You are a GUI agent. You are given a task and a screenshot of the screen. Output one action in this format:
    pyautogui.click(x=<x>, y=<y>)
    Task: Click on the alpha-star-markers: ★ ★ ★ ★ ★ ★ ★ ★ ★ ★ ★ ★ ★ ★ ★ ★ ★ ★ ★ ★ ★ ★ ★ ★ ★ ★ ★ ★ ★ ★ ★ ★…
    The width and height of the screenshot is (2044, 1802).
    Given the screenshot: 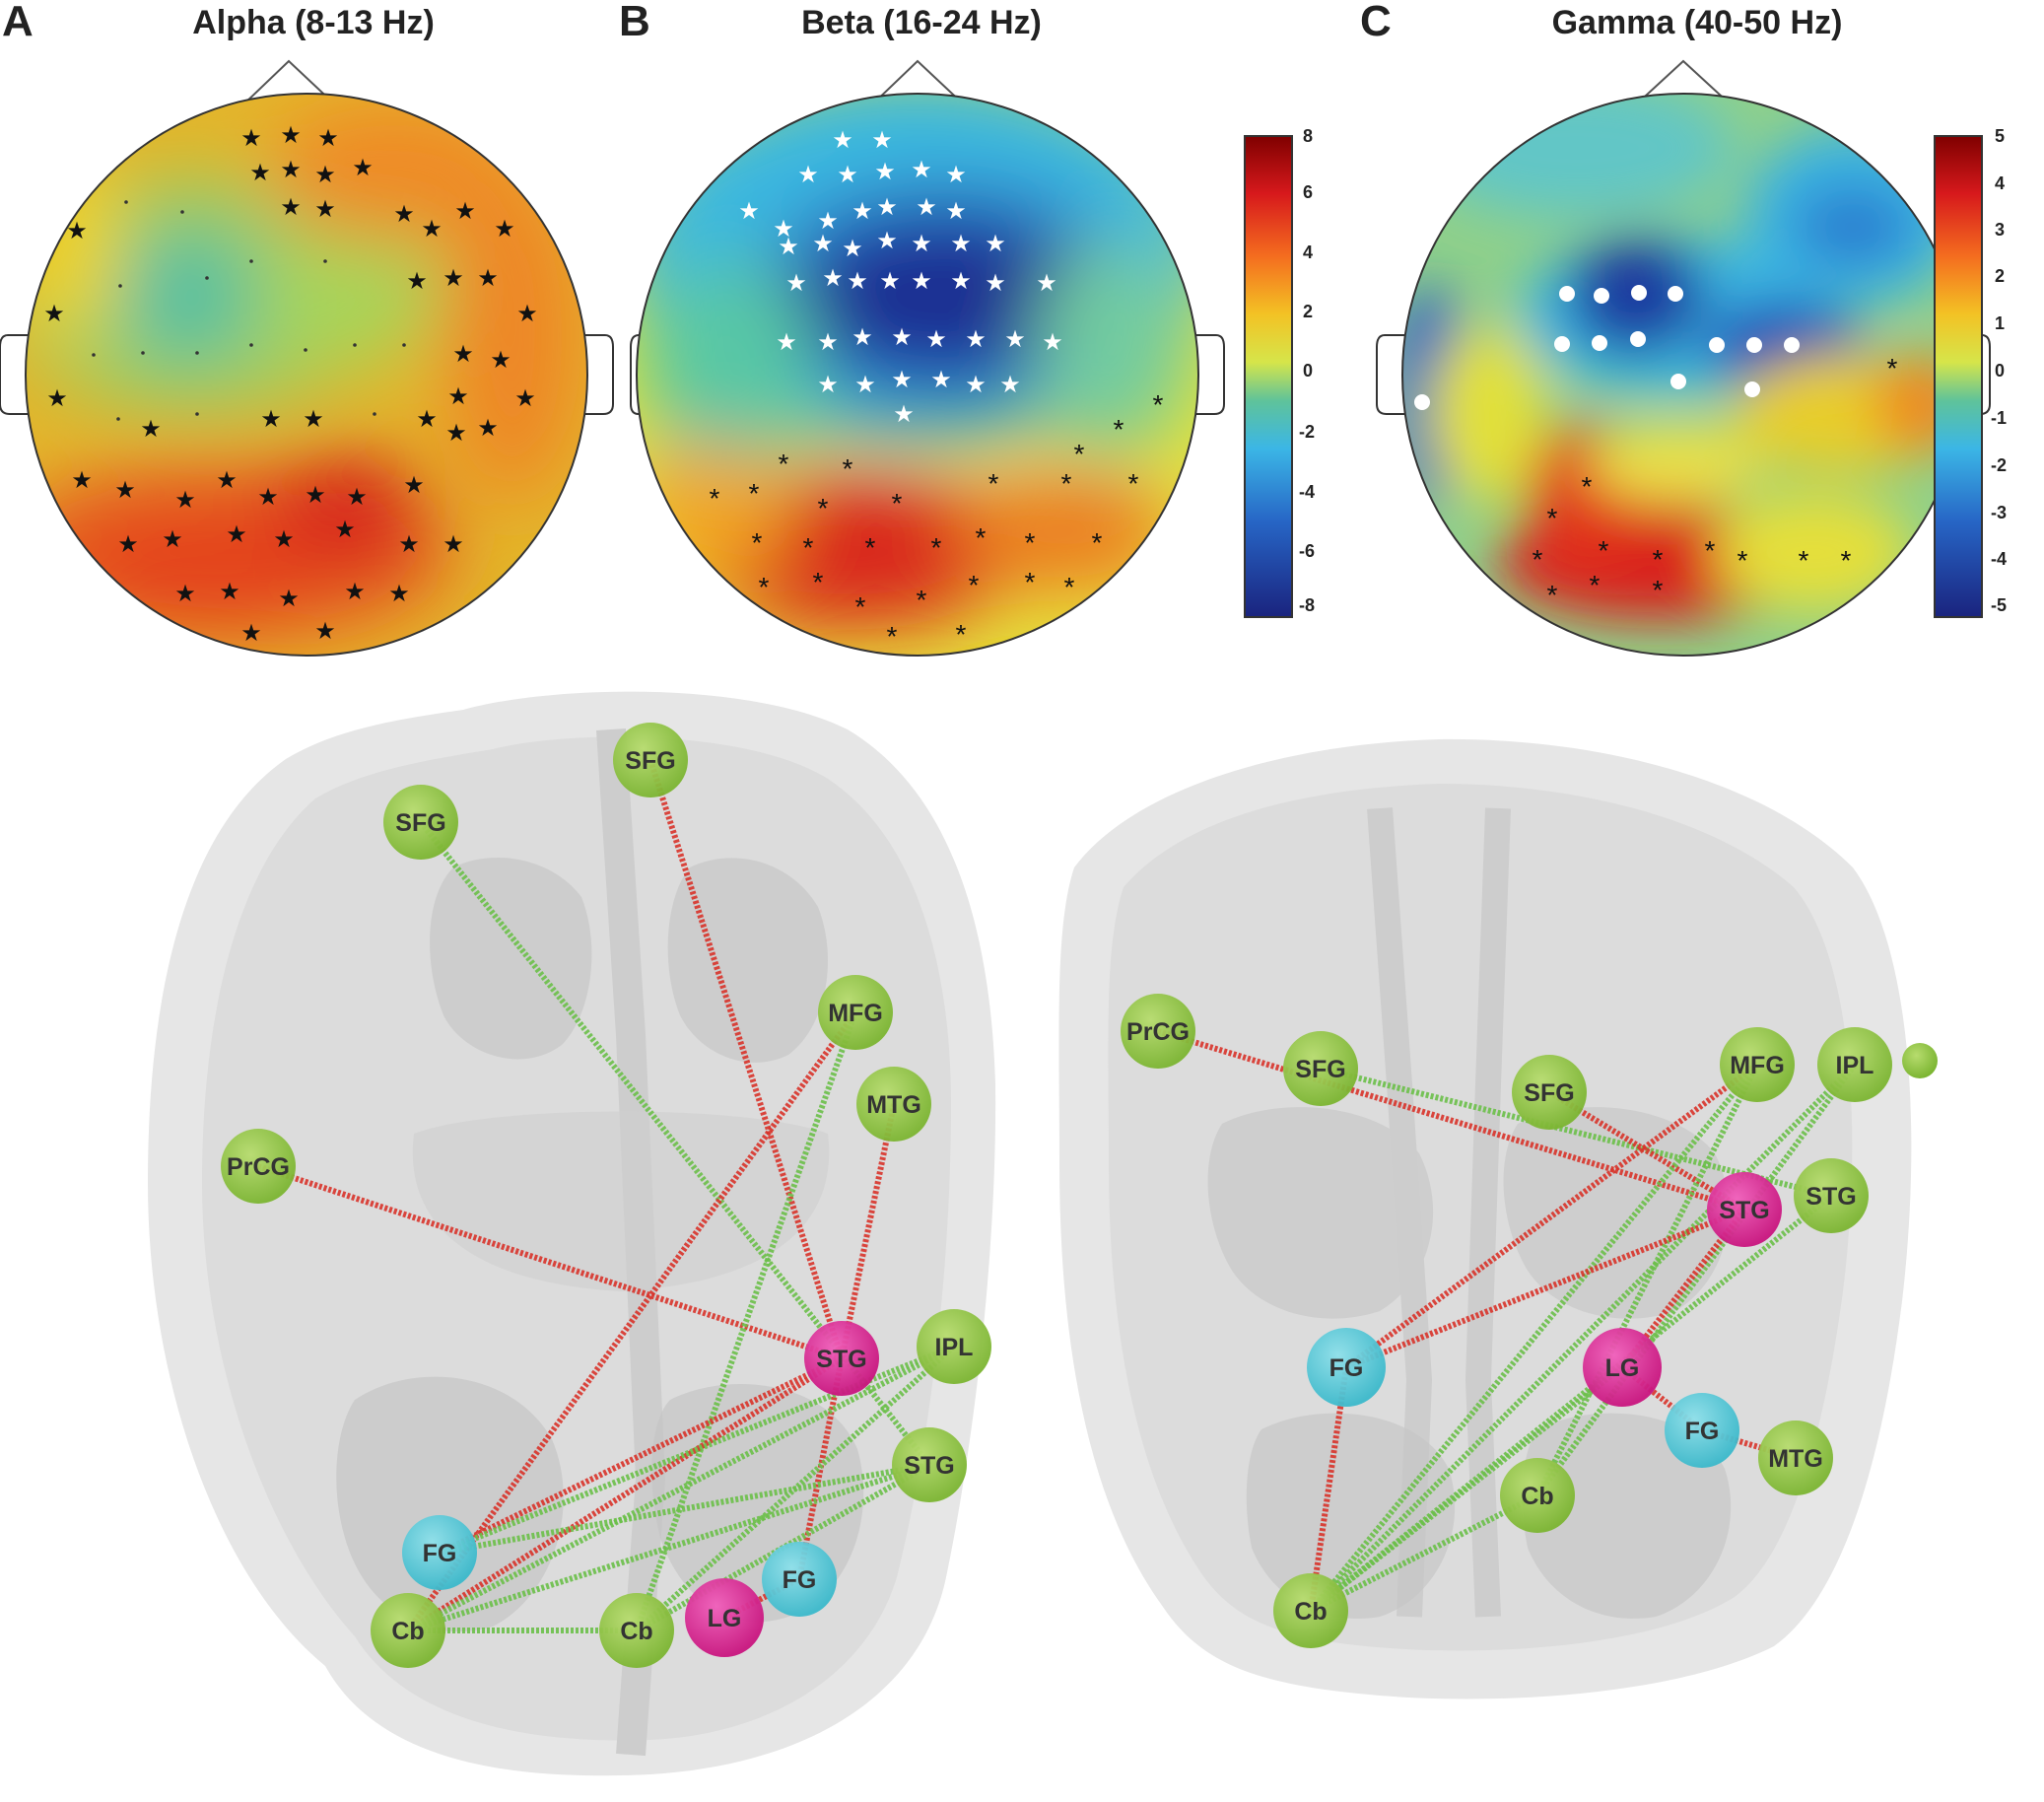 What is the action you would take?
    pyautogui.click(x=290, y=384)
    